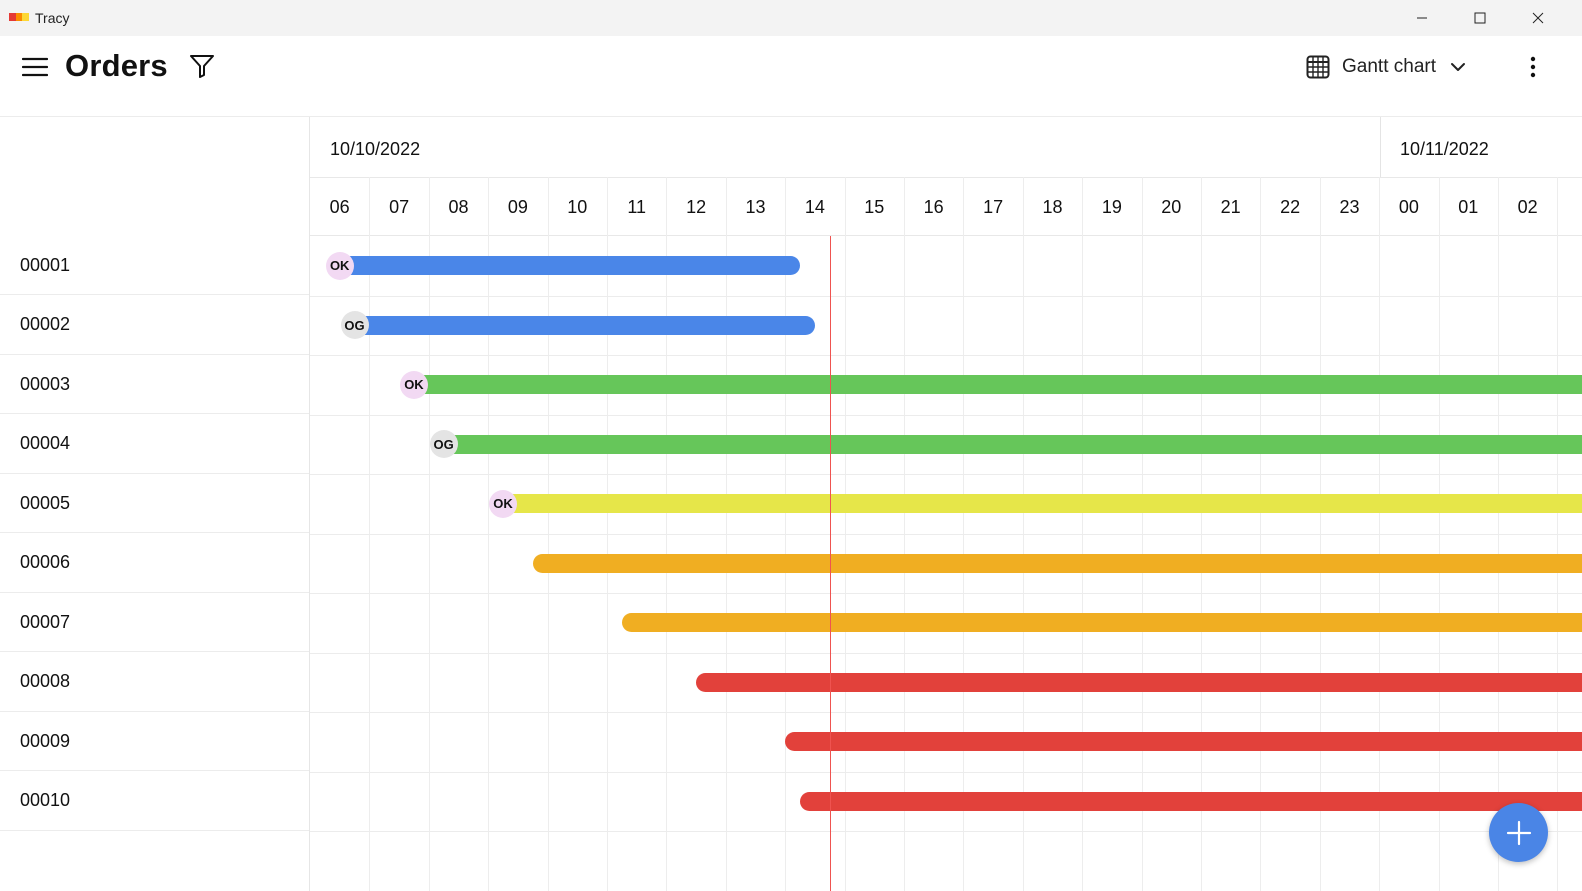  I want to click on filter-icon, so click(202, 66).